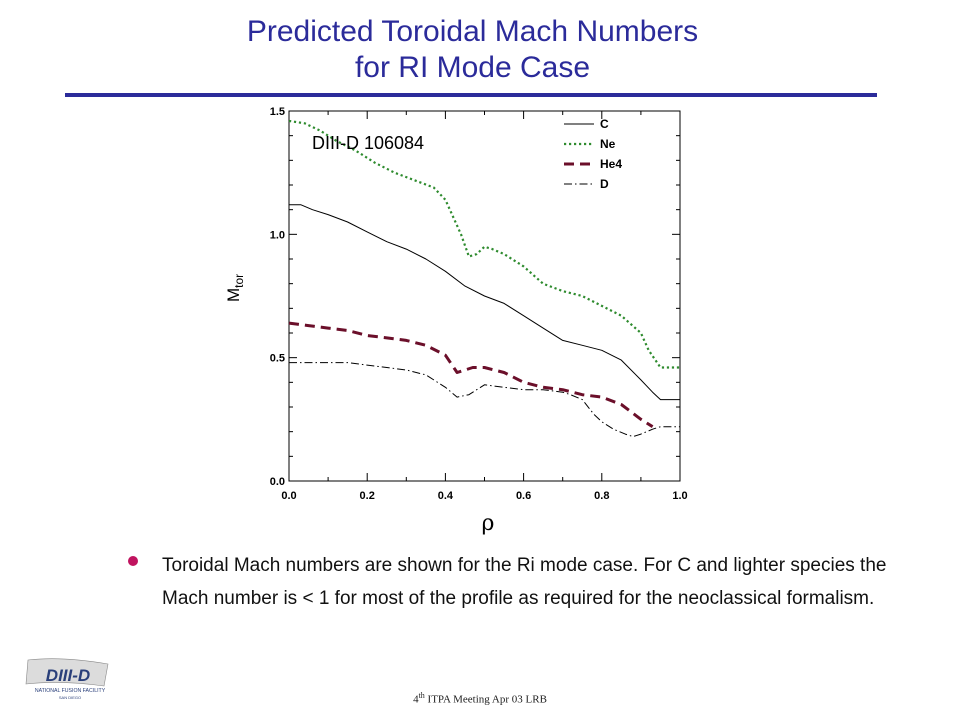  I want to click on bullet-dot, so click(133, 561).